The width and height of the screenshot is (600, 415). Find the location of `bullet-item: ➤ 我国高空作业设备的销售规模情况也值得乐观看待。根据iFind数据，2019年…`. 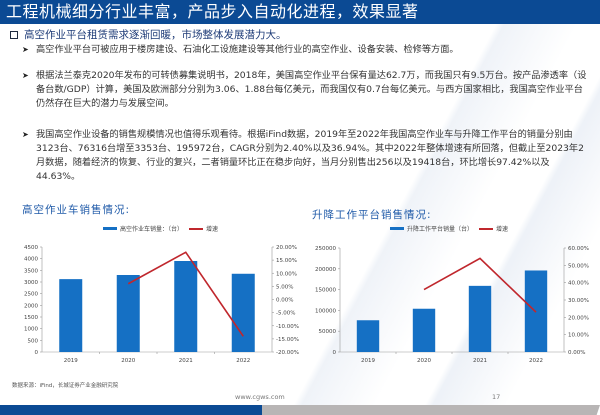

bullet-item: ➤ 我国高空作业设备的销售规模情况也值得乐观看待。根据iFind数据，2019年… is located at coordinates (304, 156).